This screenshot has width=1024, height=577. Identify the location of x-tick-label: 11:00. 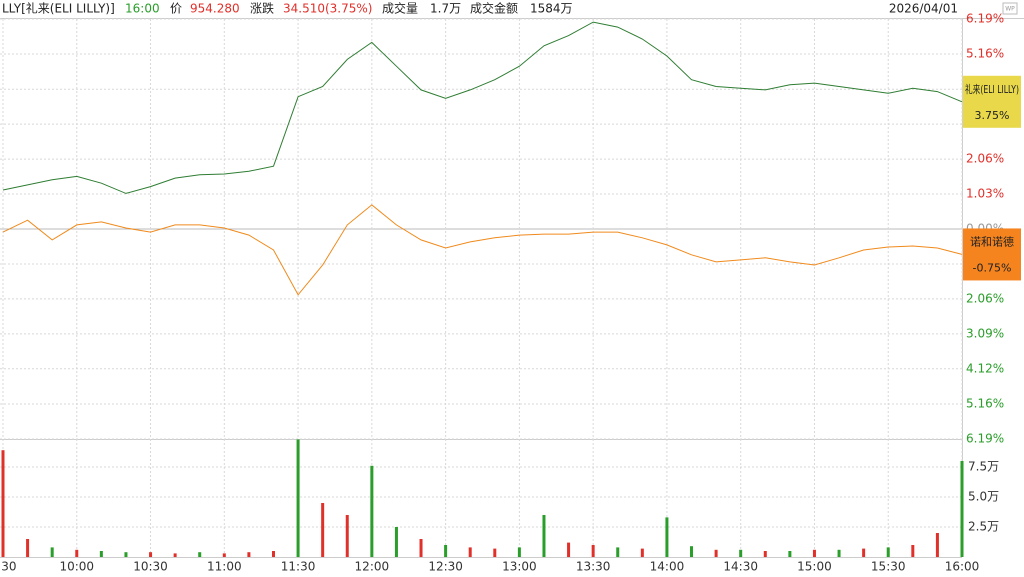
(224, 567).